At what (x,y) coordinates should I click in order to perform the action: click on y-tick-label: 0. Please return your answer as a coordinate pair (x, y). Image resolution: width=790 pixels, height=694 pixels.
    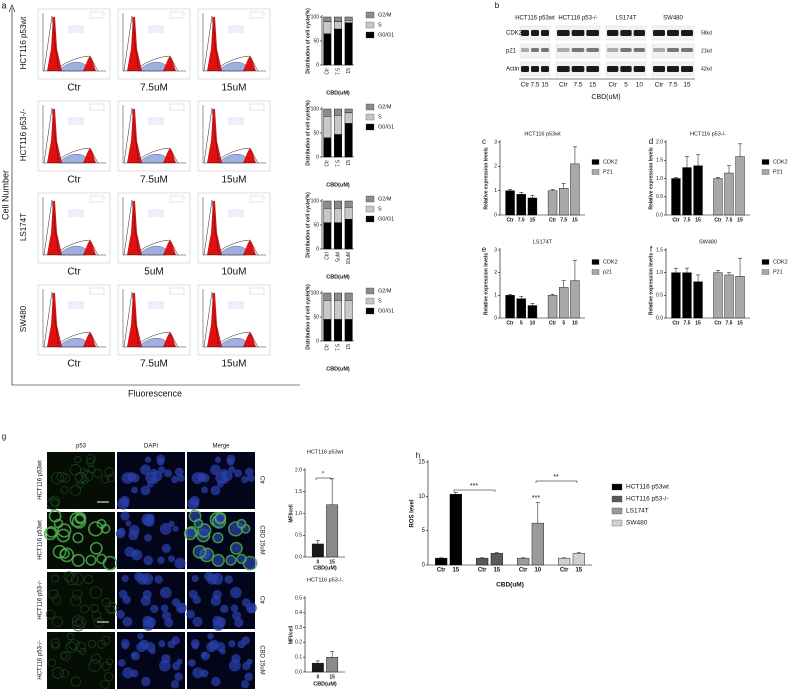
    Looking at the image, I should click on (495, 318).